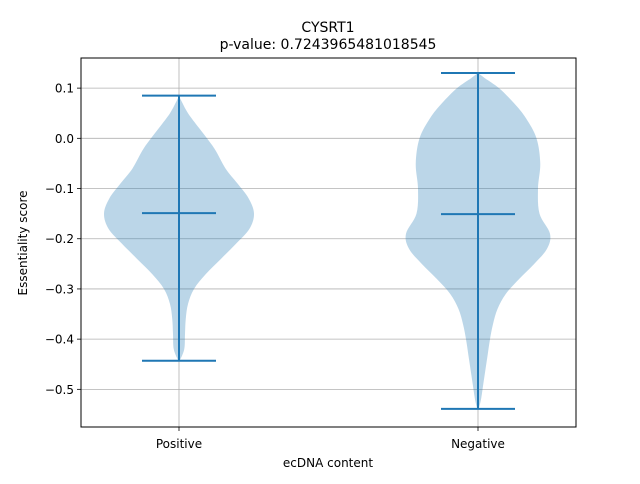 Image resolution: width=640 pixels, height=484 pixels. Describe the element at coordinates (59, 189) in the screenshot. I see `y-tick-label: −0.1` at that location.